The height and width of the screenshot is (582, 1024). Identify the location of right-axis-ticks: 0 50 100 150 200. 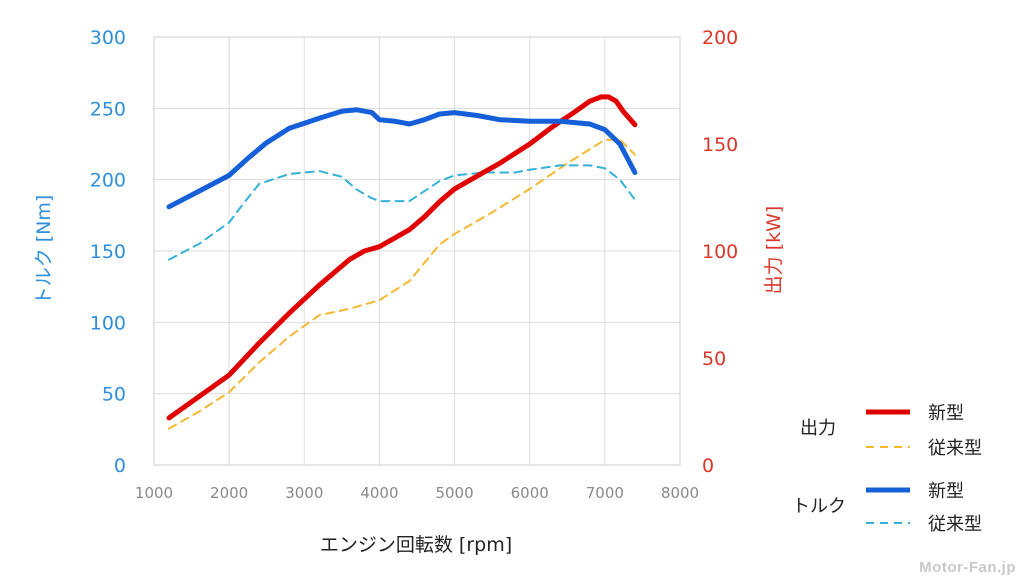
(720, 252).